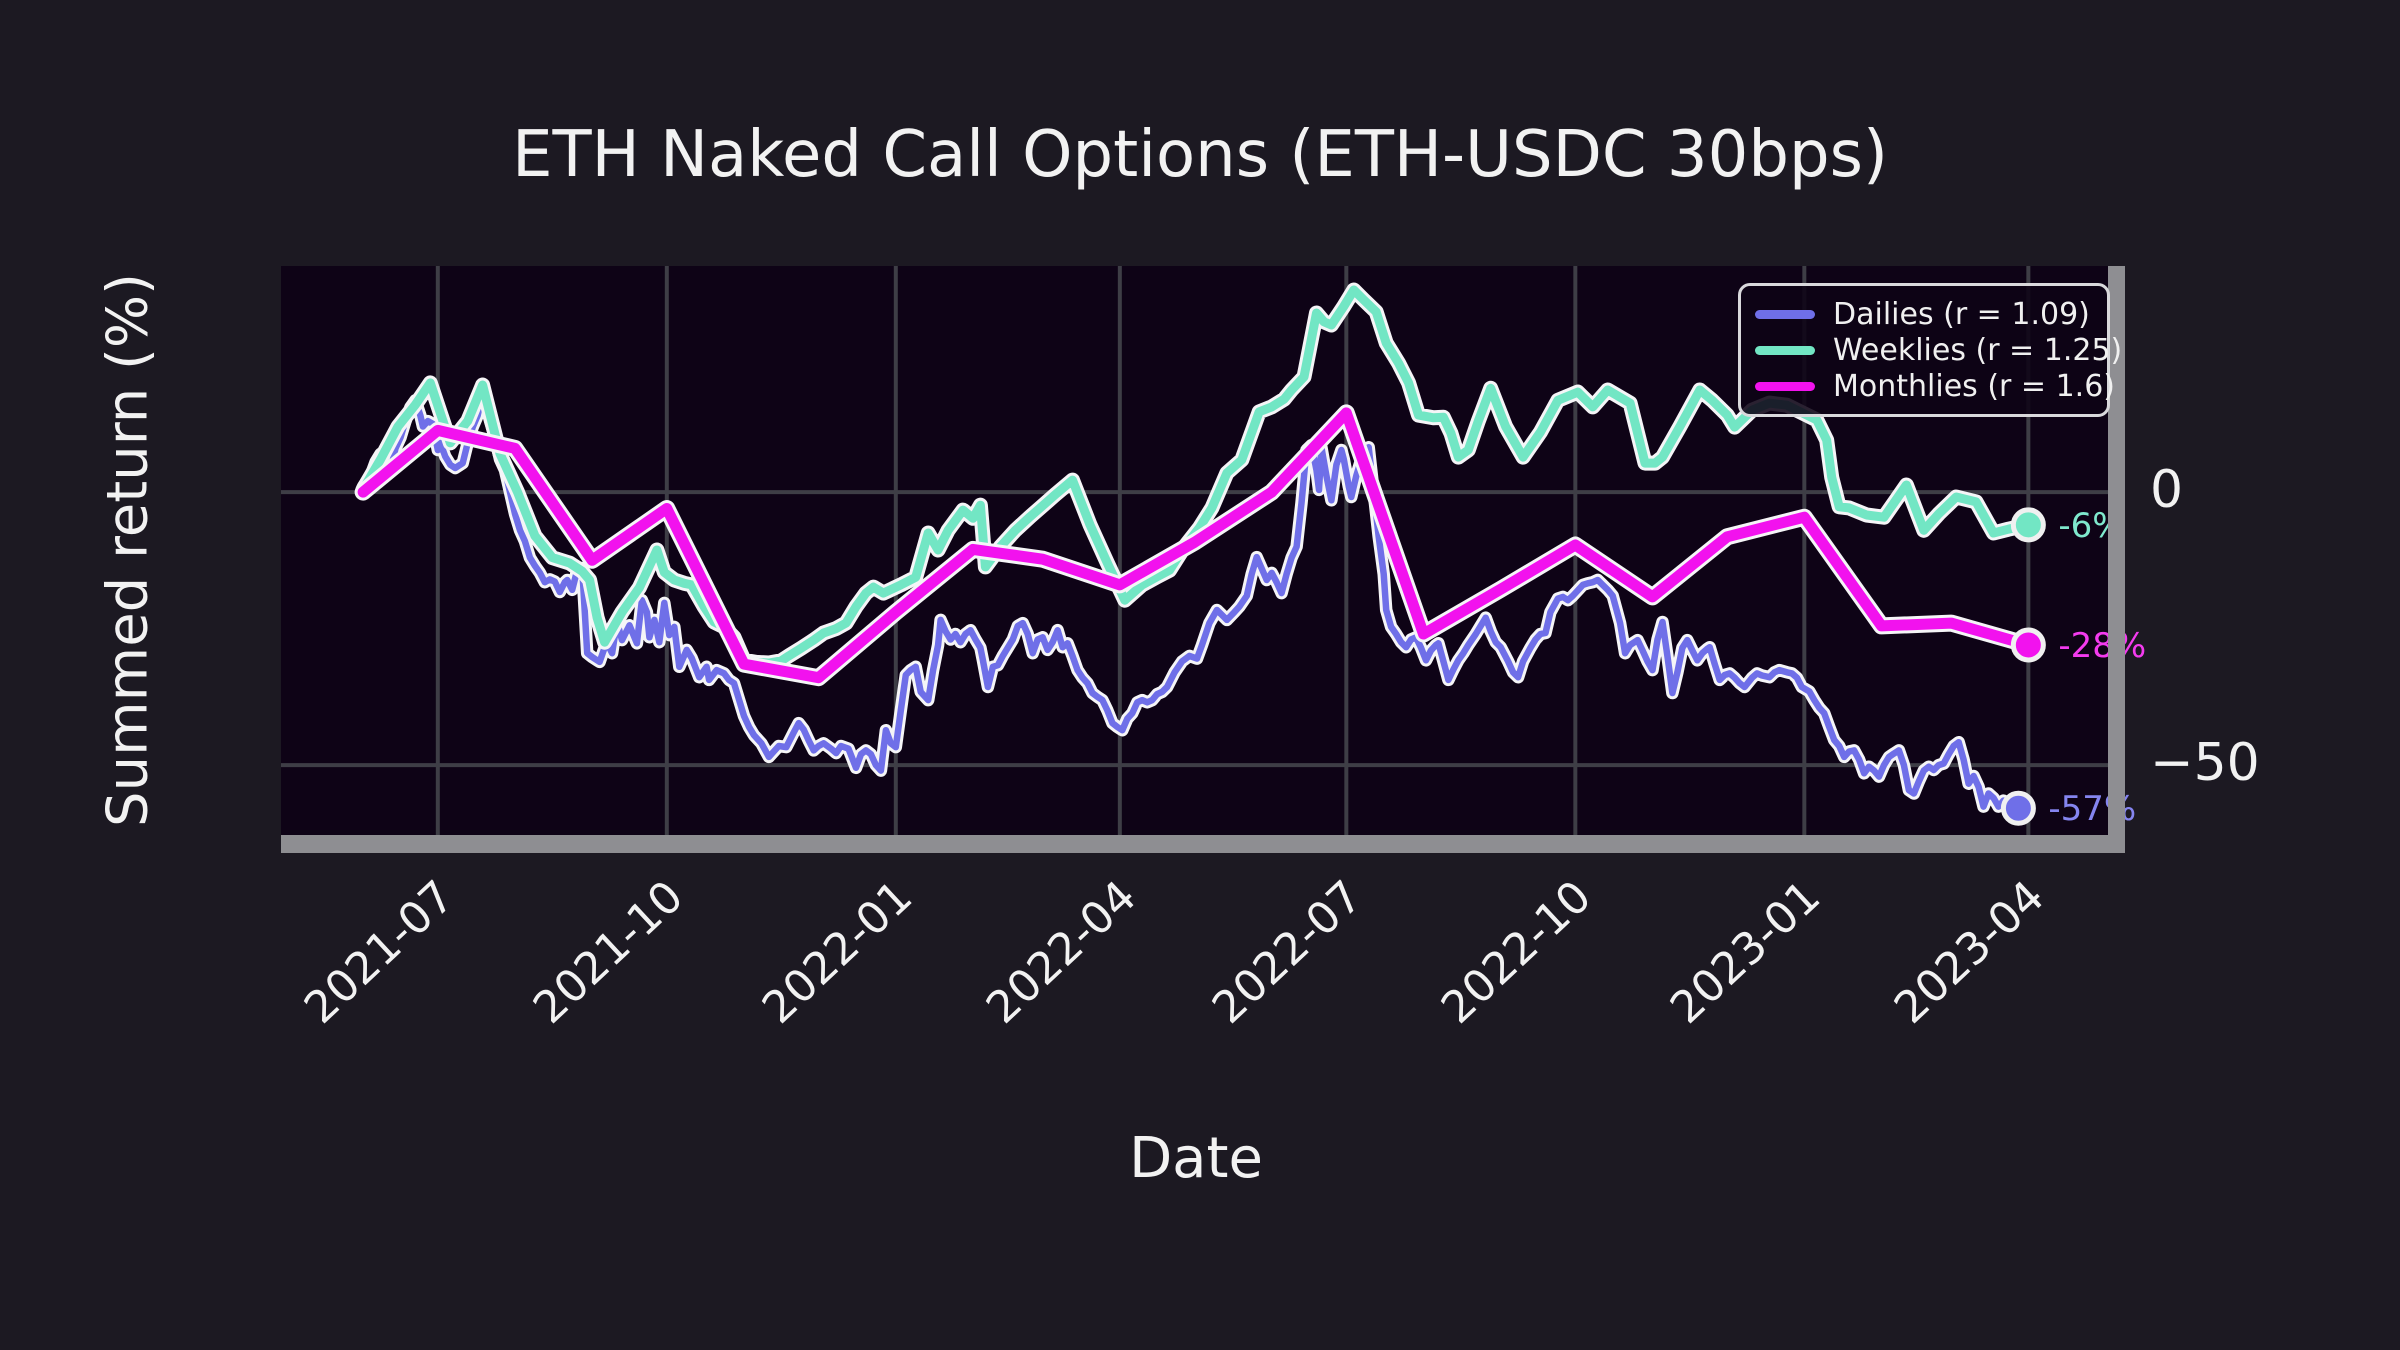 The height and width of the screenshot is (1350, 2400). Describe the element at coordinates (2205, 763) in the screenshot. I see `y-tick-label: −50` at that location.